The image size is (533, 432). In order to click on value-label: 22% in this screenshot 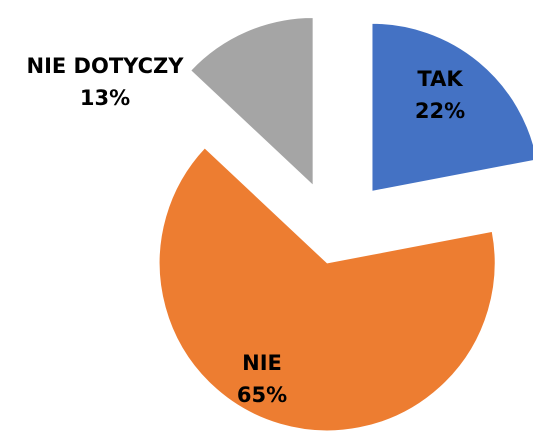, I will do `click(440, 111)`.